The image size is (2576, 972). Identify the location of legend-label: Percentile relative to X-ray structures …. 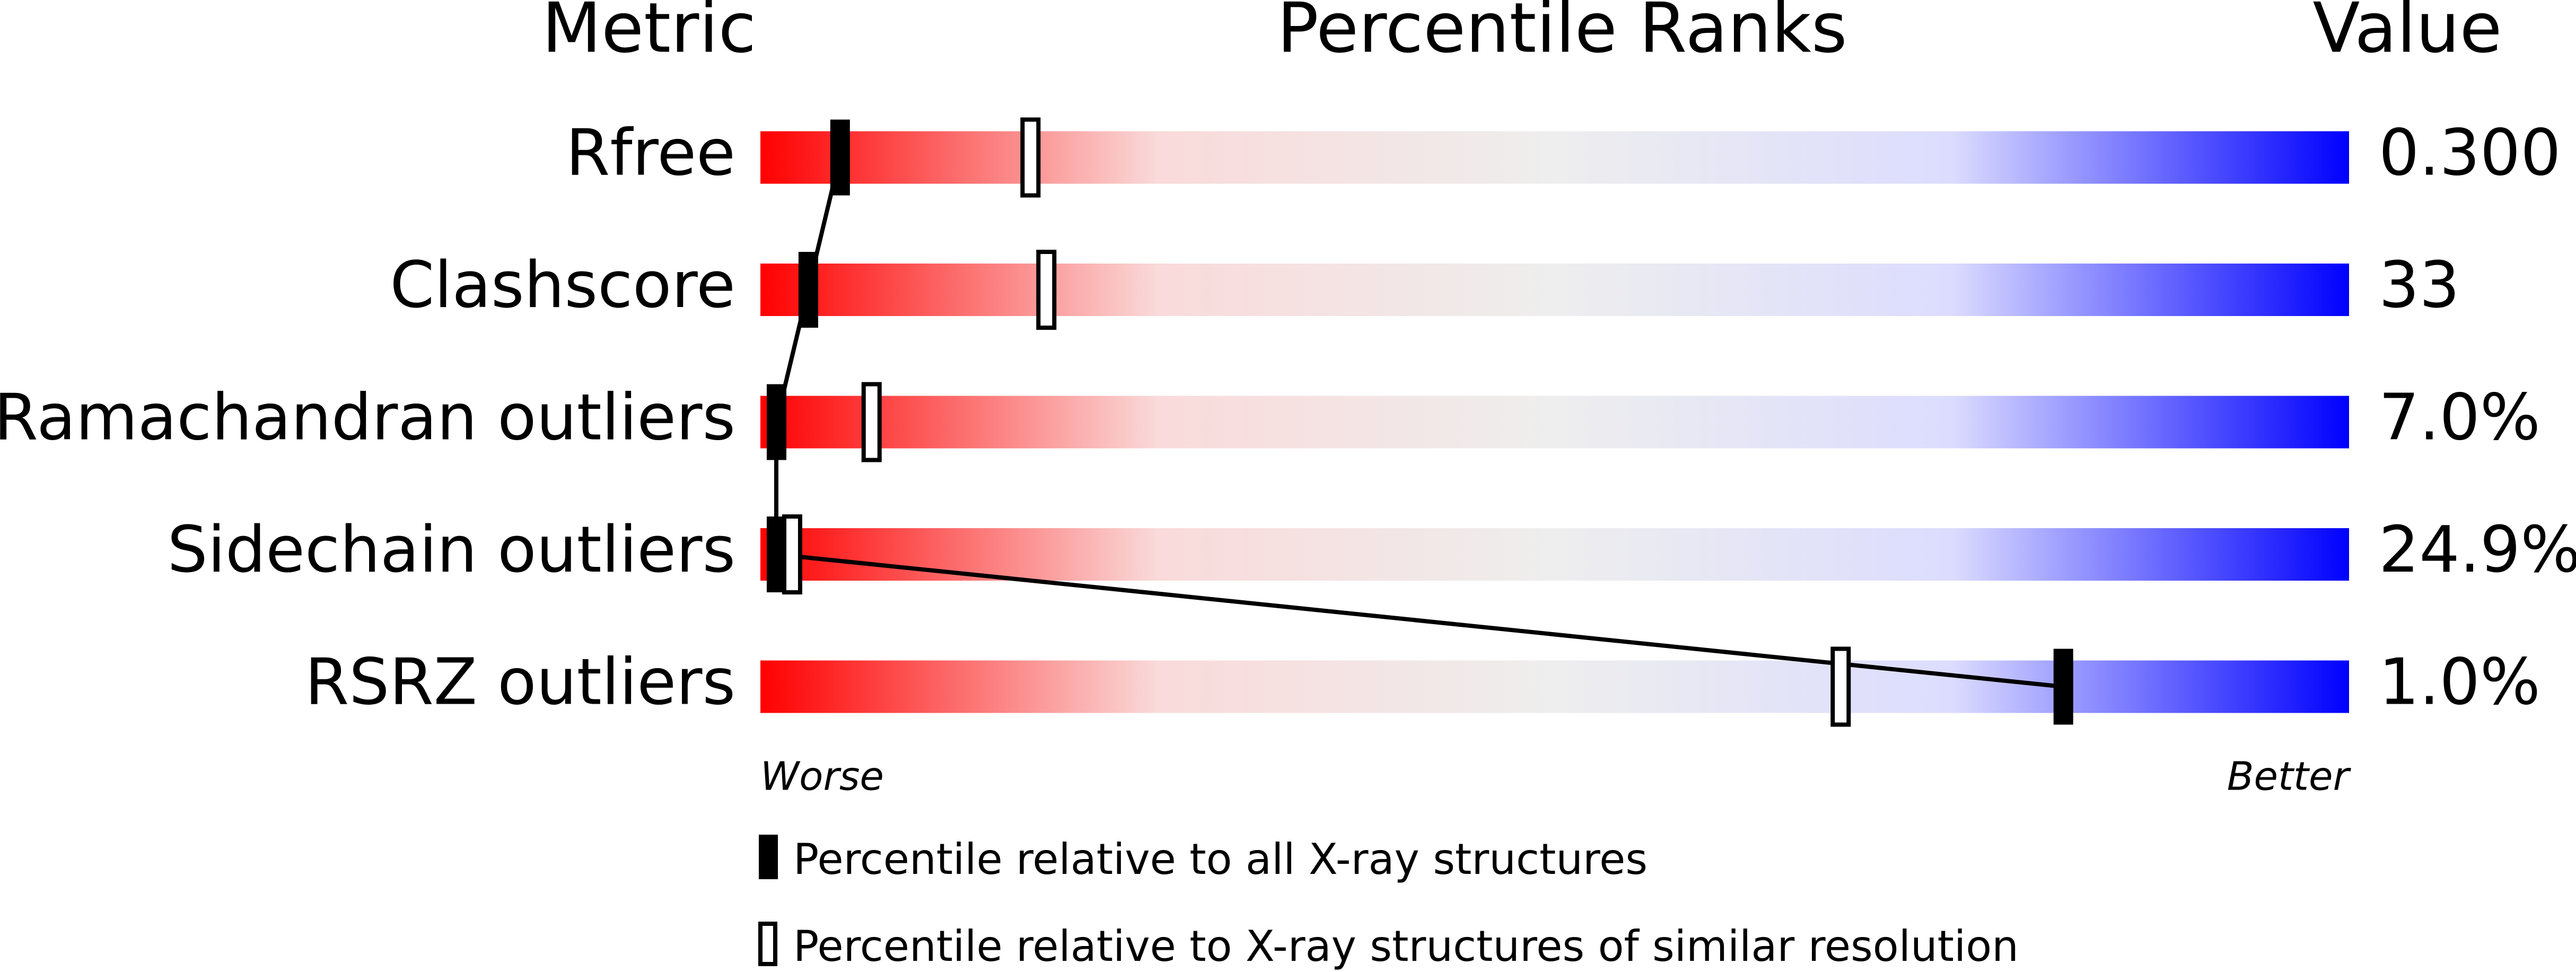
(1406, 946).